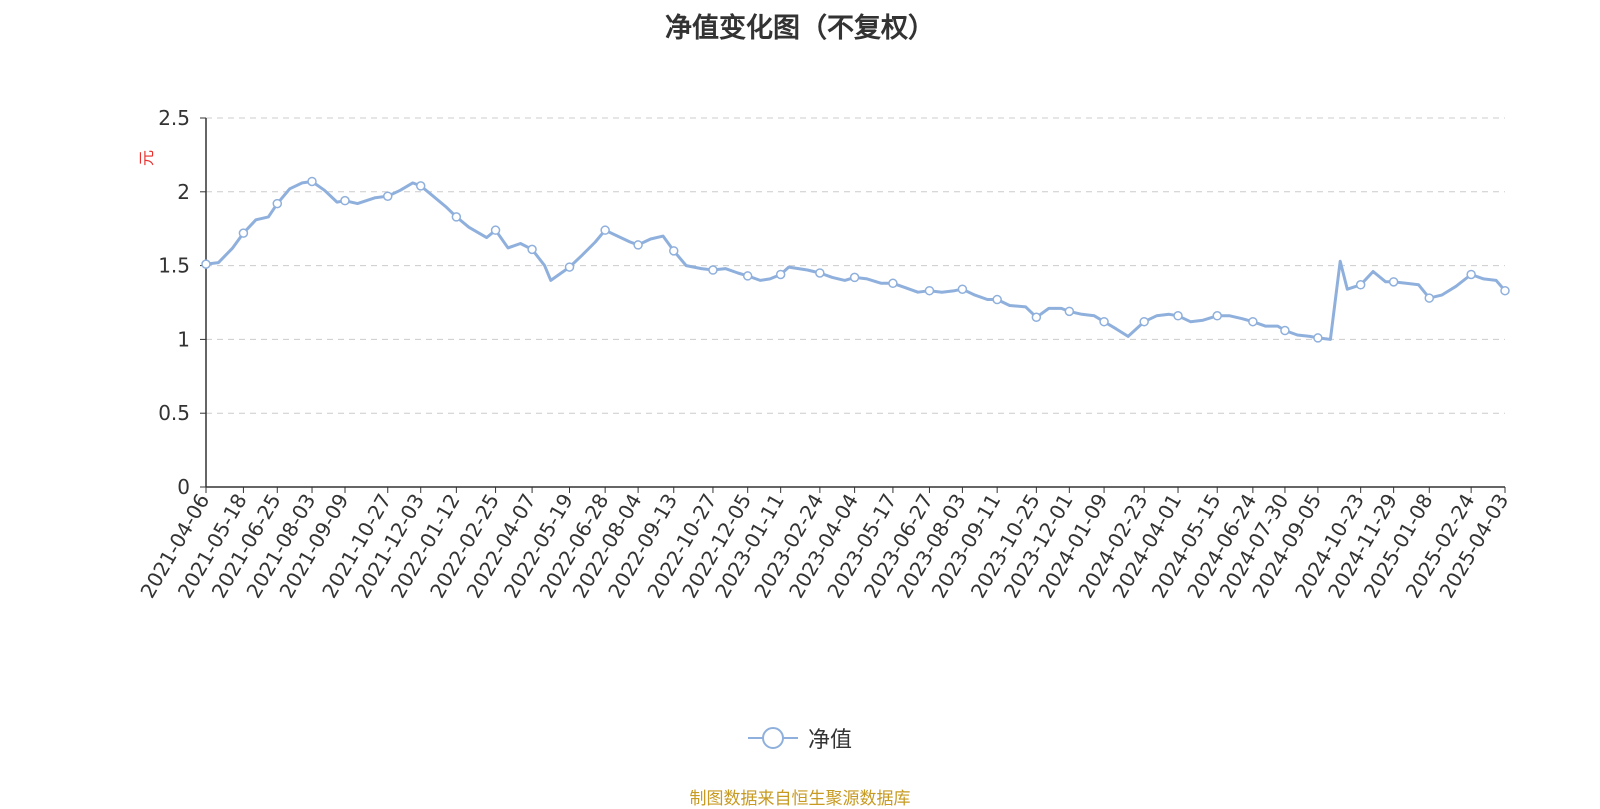 Image resolution: width=1600 pixels, height=809 pixels. What do you see at coordinates (800, 799) in the screenshot?
I see `data-source-note: 制图数据来自恒生聚源数据库` at bounding box center [800, 799].